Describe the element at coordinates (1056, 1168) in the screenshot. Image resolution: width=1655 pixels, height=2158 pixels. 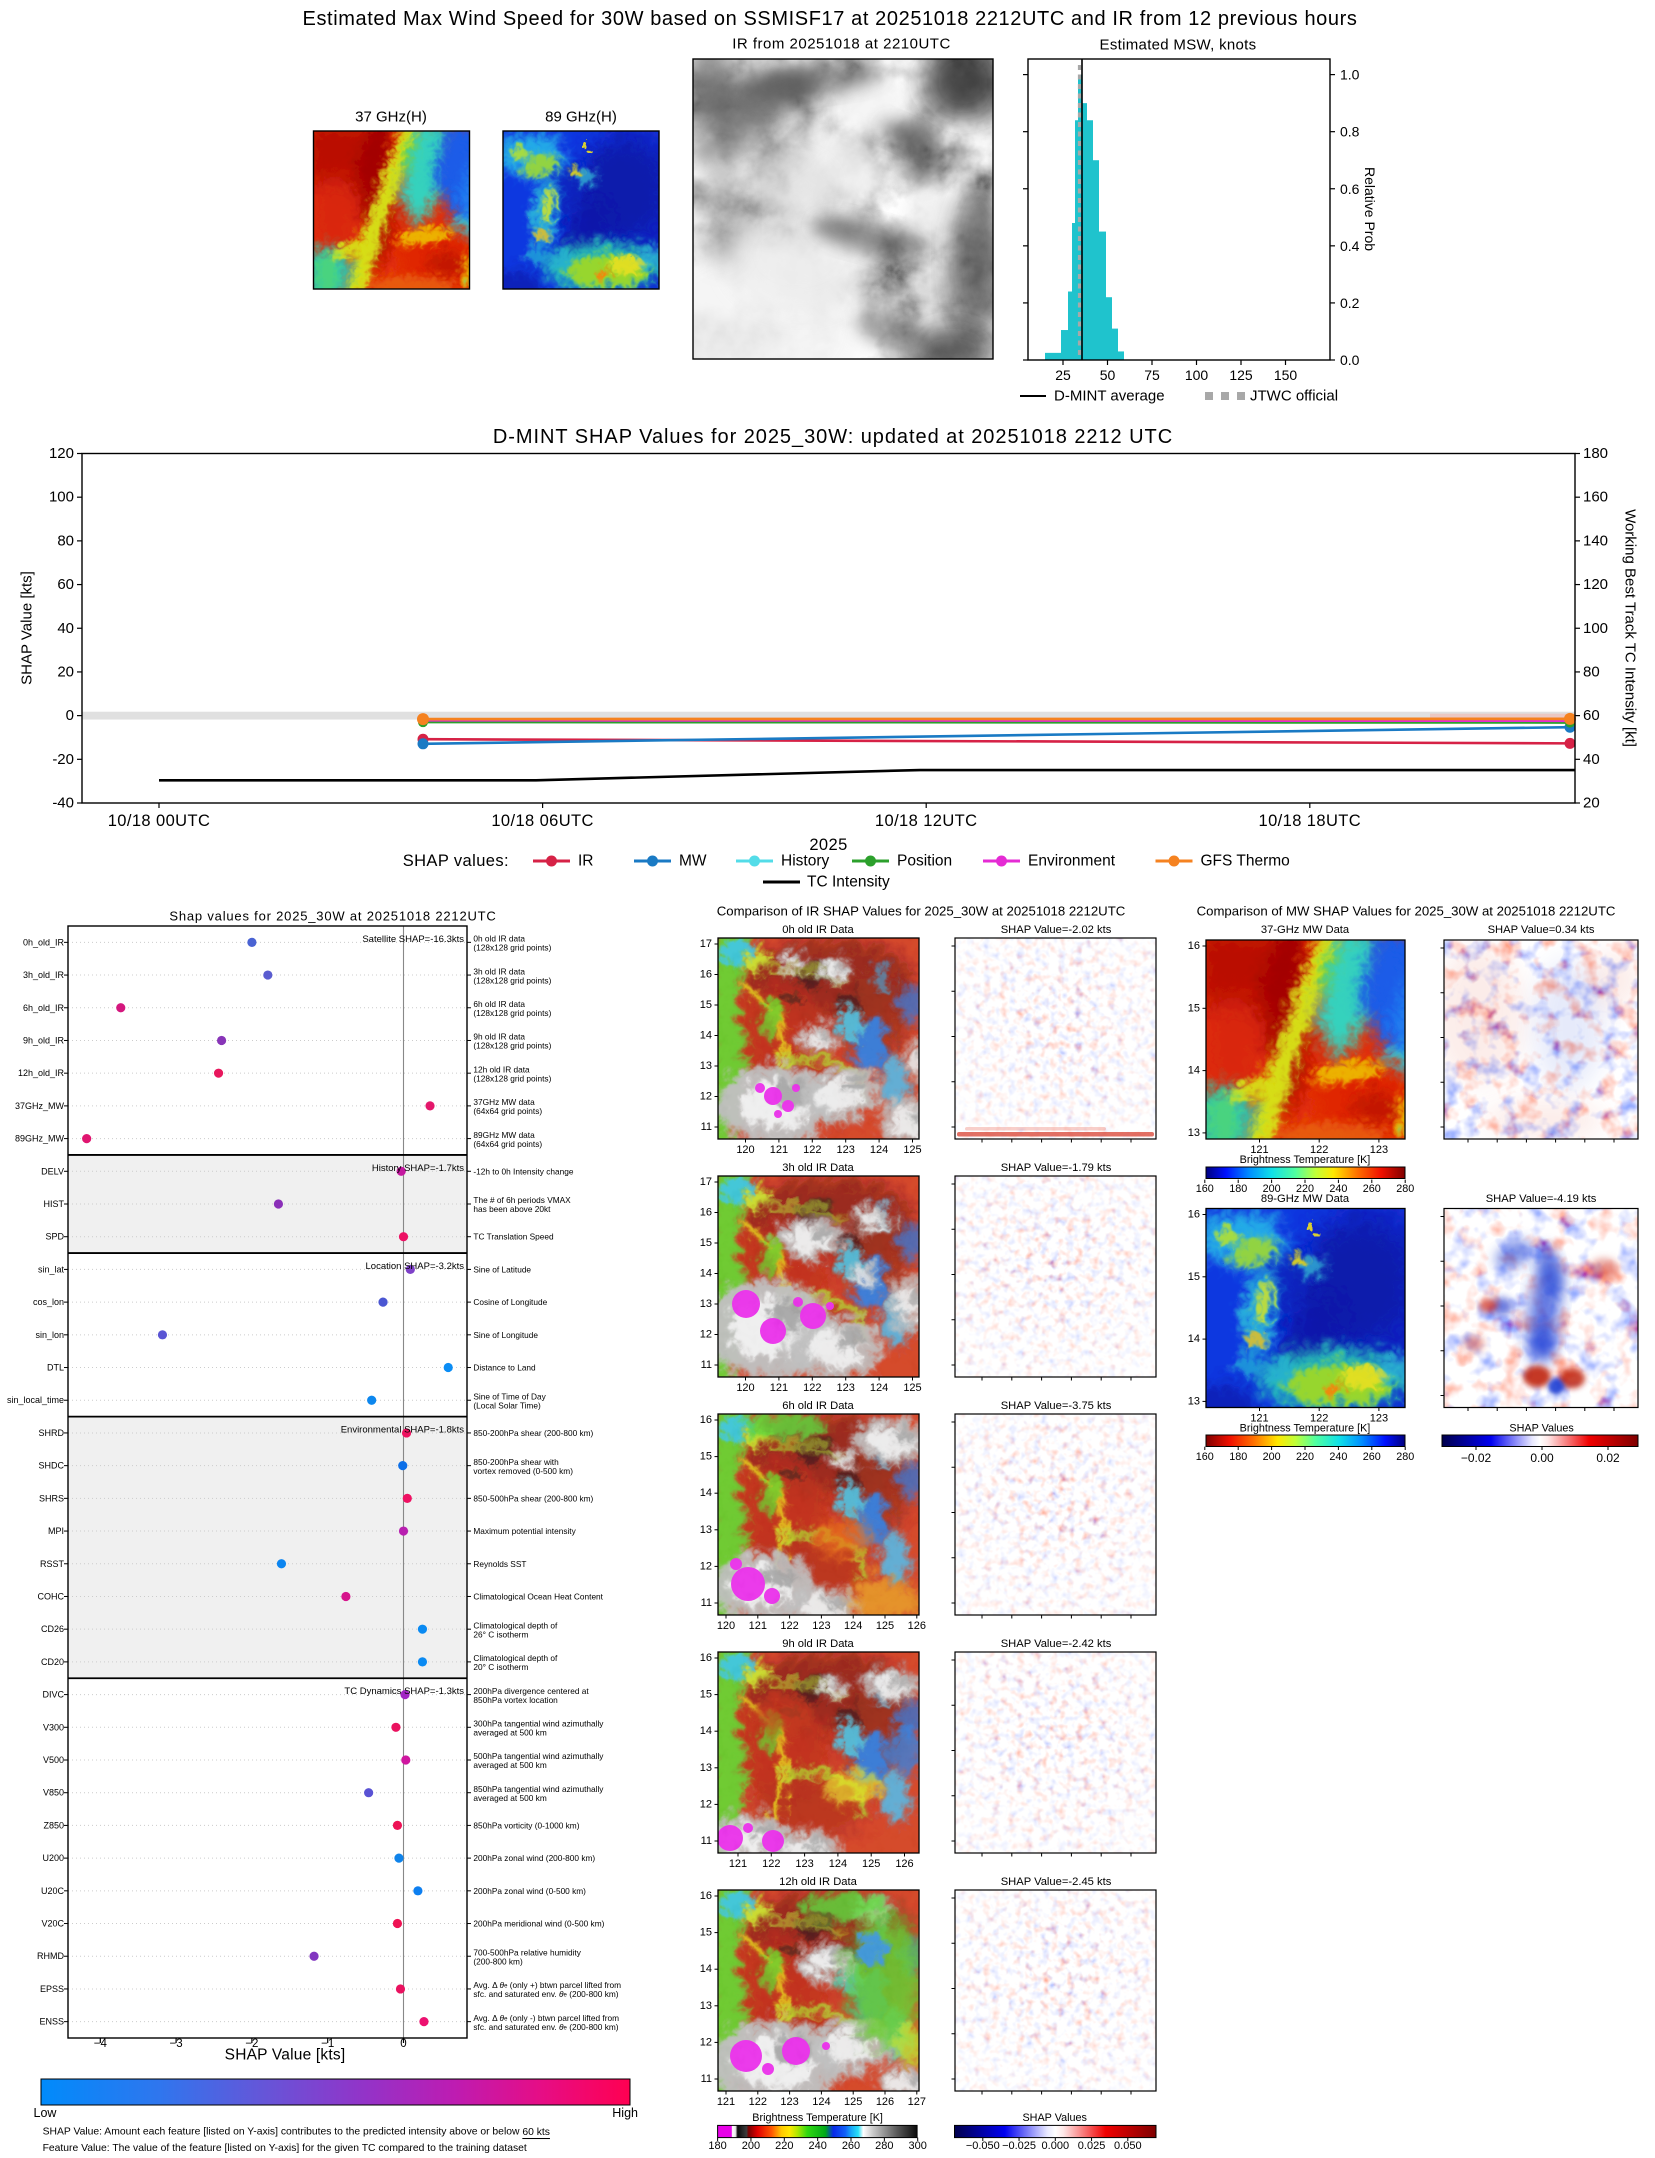
I see `svg-text: SHAP Value=-1.79 kts` at that location.